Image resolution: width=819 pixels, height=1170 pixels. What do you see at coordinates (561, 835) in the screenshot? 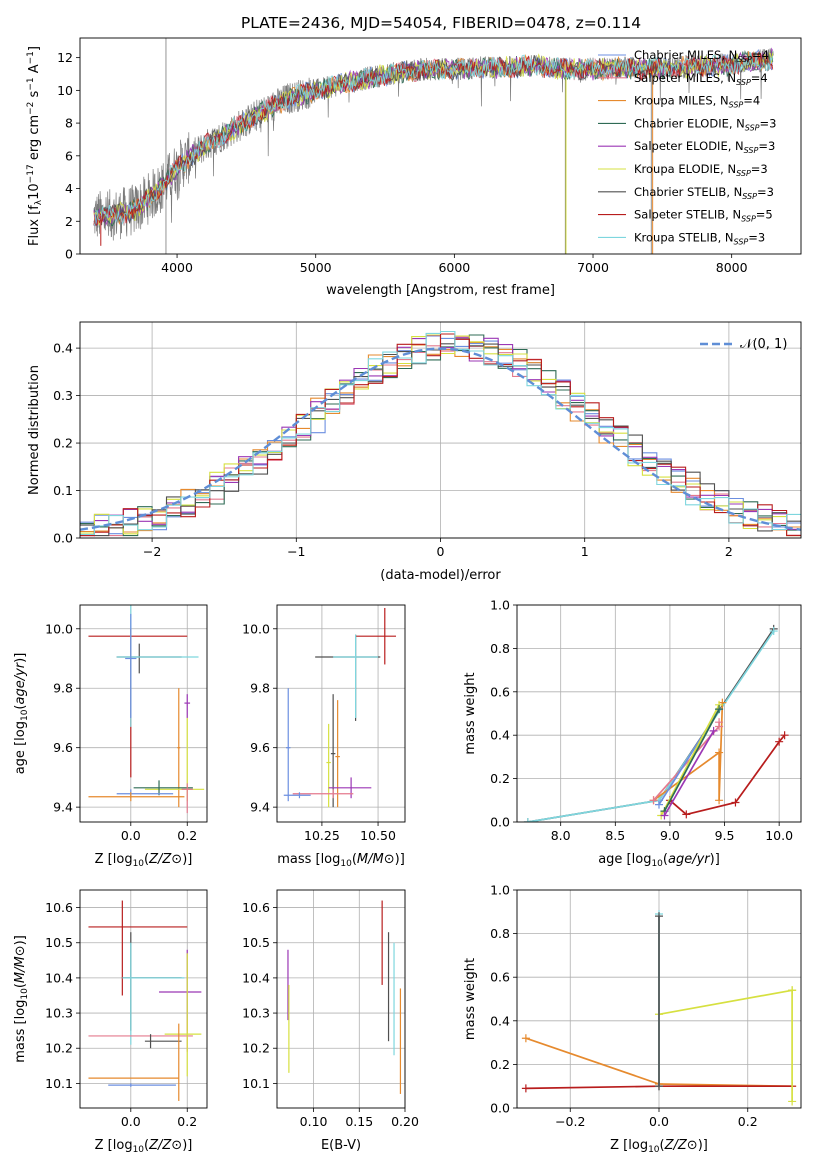
I see `x-tick-label: 8.0` at bounding box center [561, 835].